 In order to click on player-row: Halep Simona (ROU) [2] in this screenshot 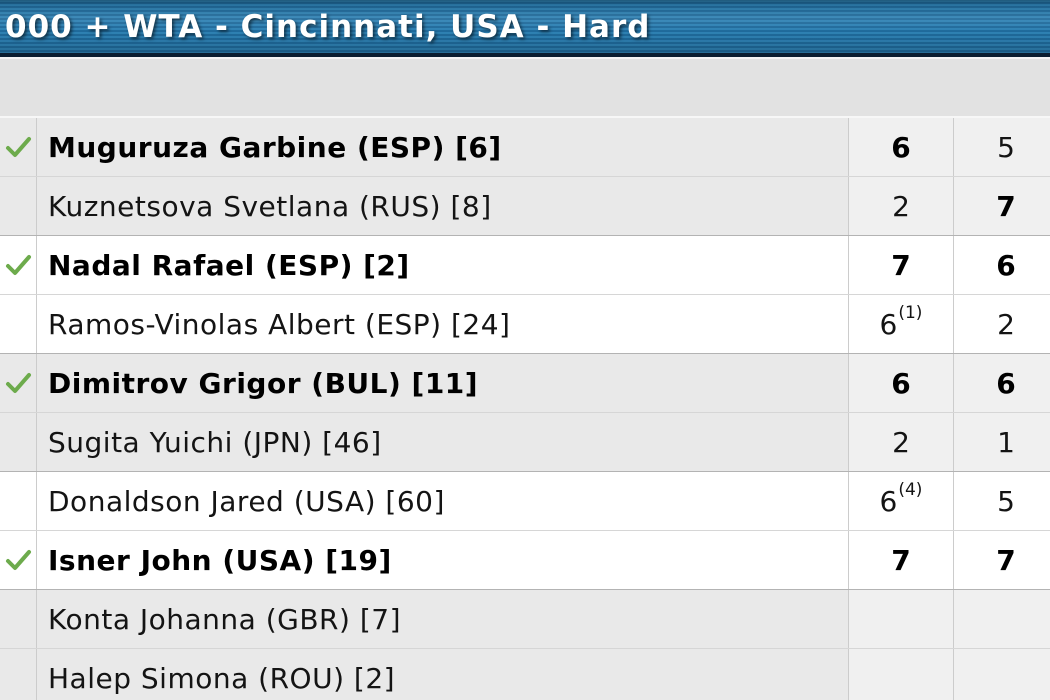, I will do `click(525, 674)`.